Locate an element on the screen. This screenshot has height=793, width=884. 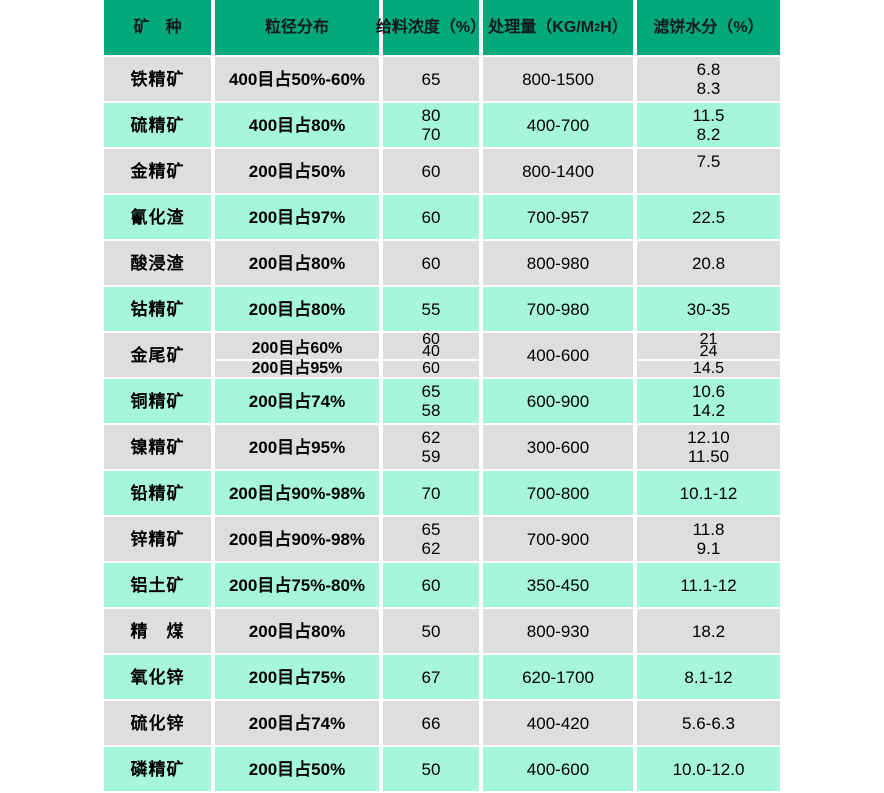
cell-mineral: 硫精矿 is located at coordinates (157, 125).